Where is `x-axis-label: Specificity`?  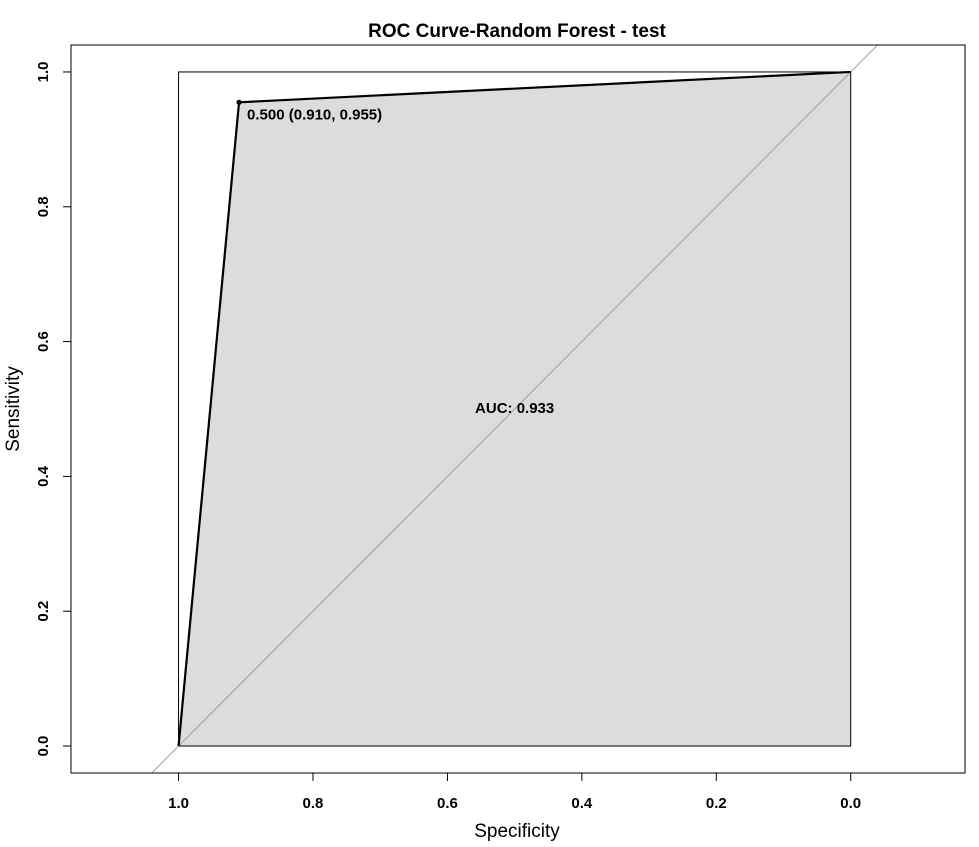
x-axis-label: Specificity is located at coordinates (517, 831).